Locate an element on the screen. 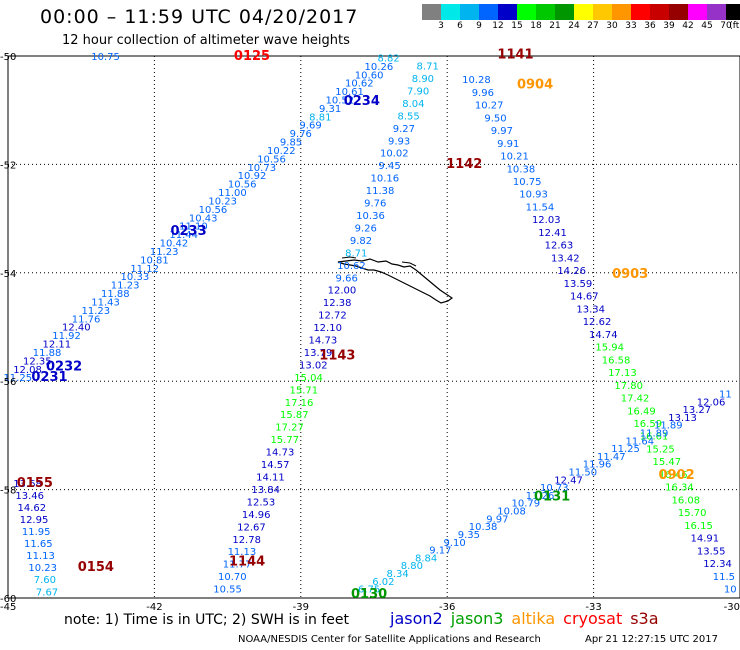 This screenshot has width=740, height=650. wave-height-value: 16.58 is located at coordinates (616, 360).